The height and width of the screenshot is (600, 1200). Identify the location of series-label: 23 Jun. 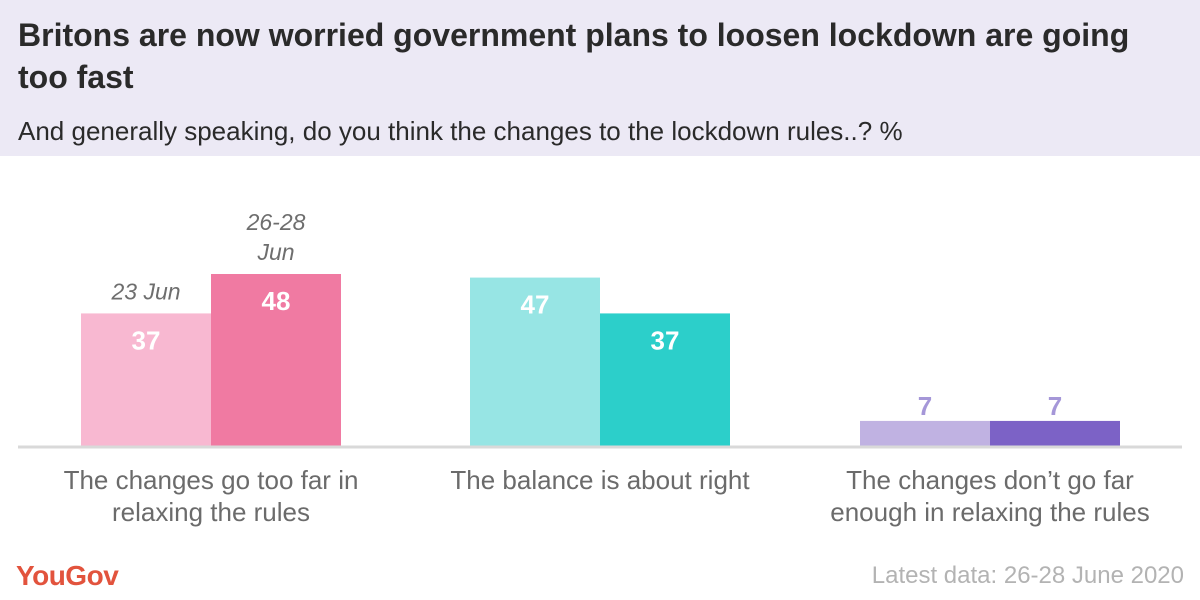
(145, 291).